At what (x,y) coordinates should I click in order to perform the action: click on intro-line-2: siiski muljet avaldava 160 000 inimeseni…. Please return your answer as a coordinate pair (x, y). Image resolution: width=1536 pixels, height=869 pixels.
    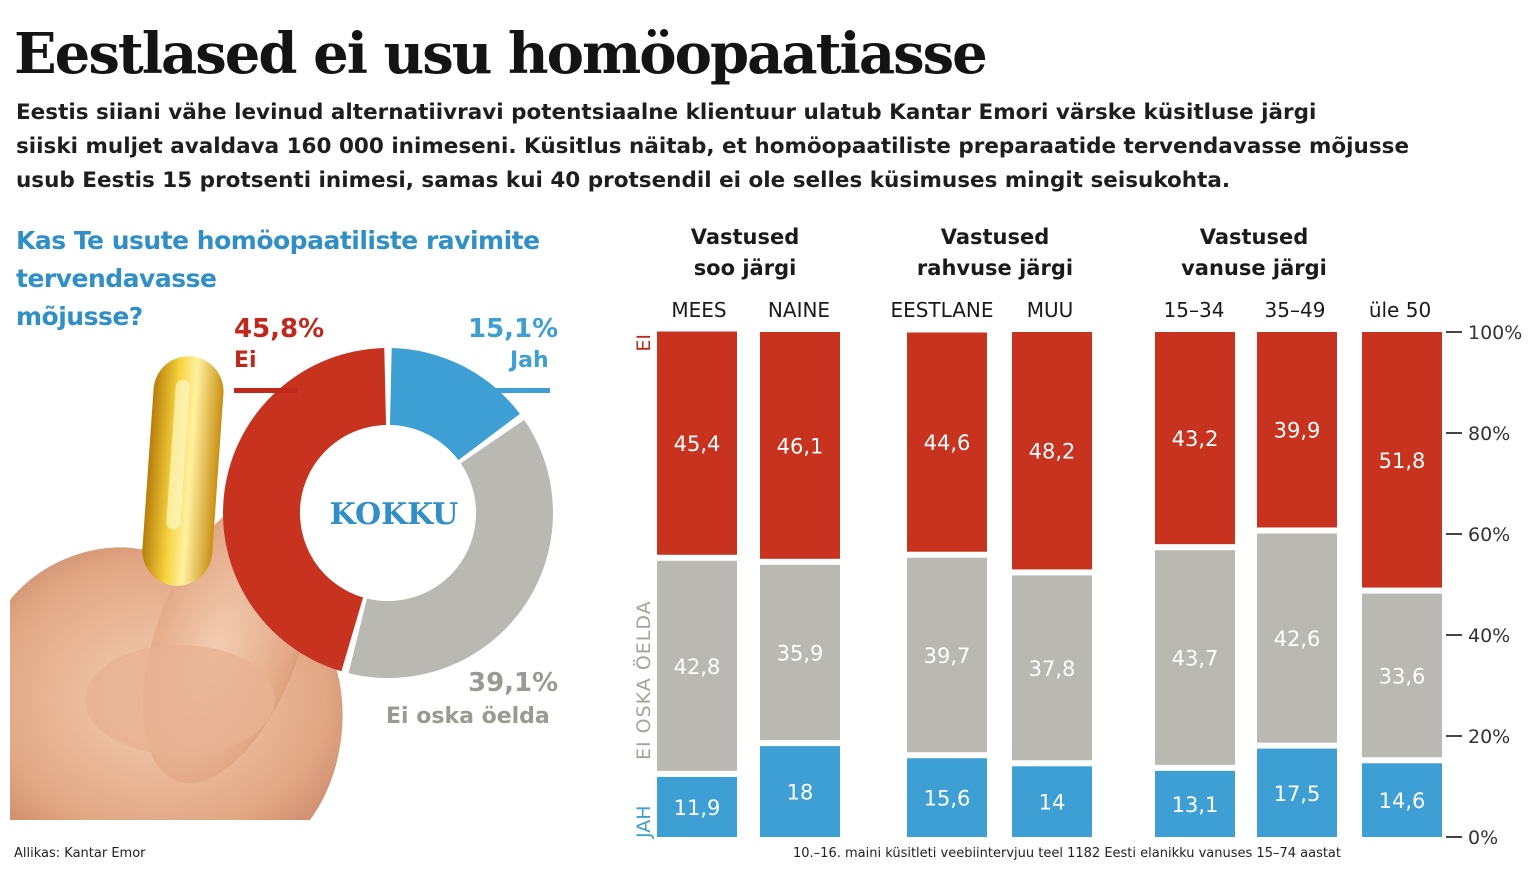
    Looking at the image, I should click on (713, 146).